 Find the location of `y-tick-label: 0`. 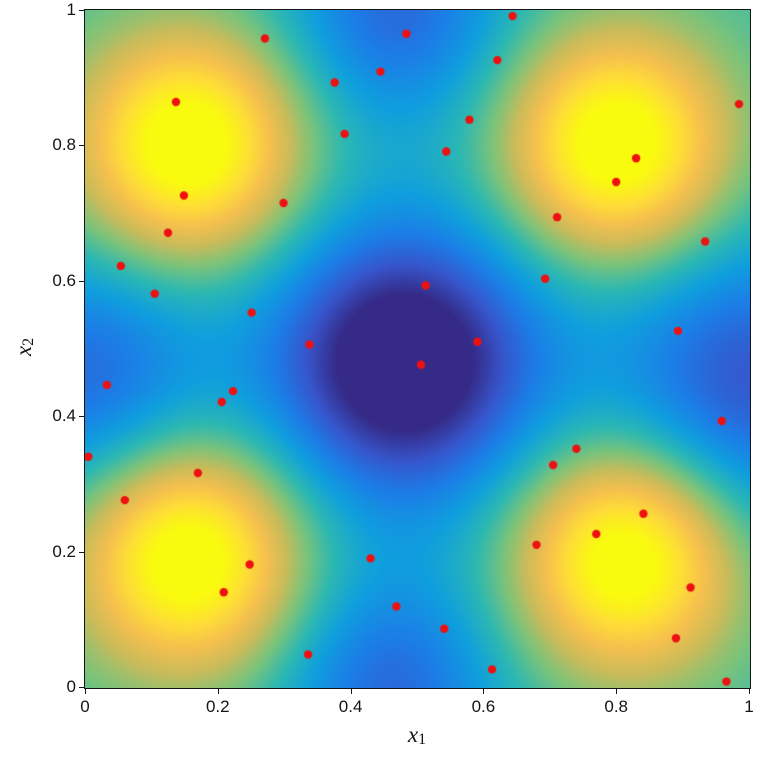

y-tick-label: 0 is located at coordinates (71, 686).